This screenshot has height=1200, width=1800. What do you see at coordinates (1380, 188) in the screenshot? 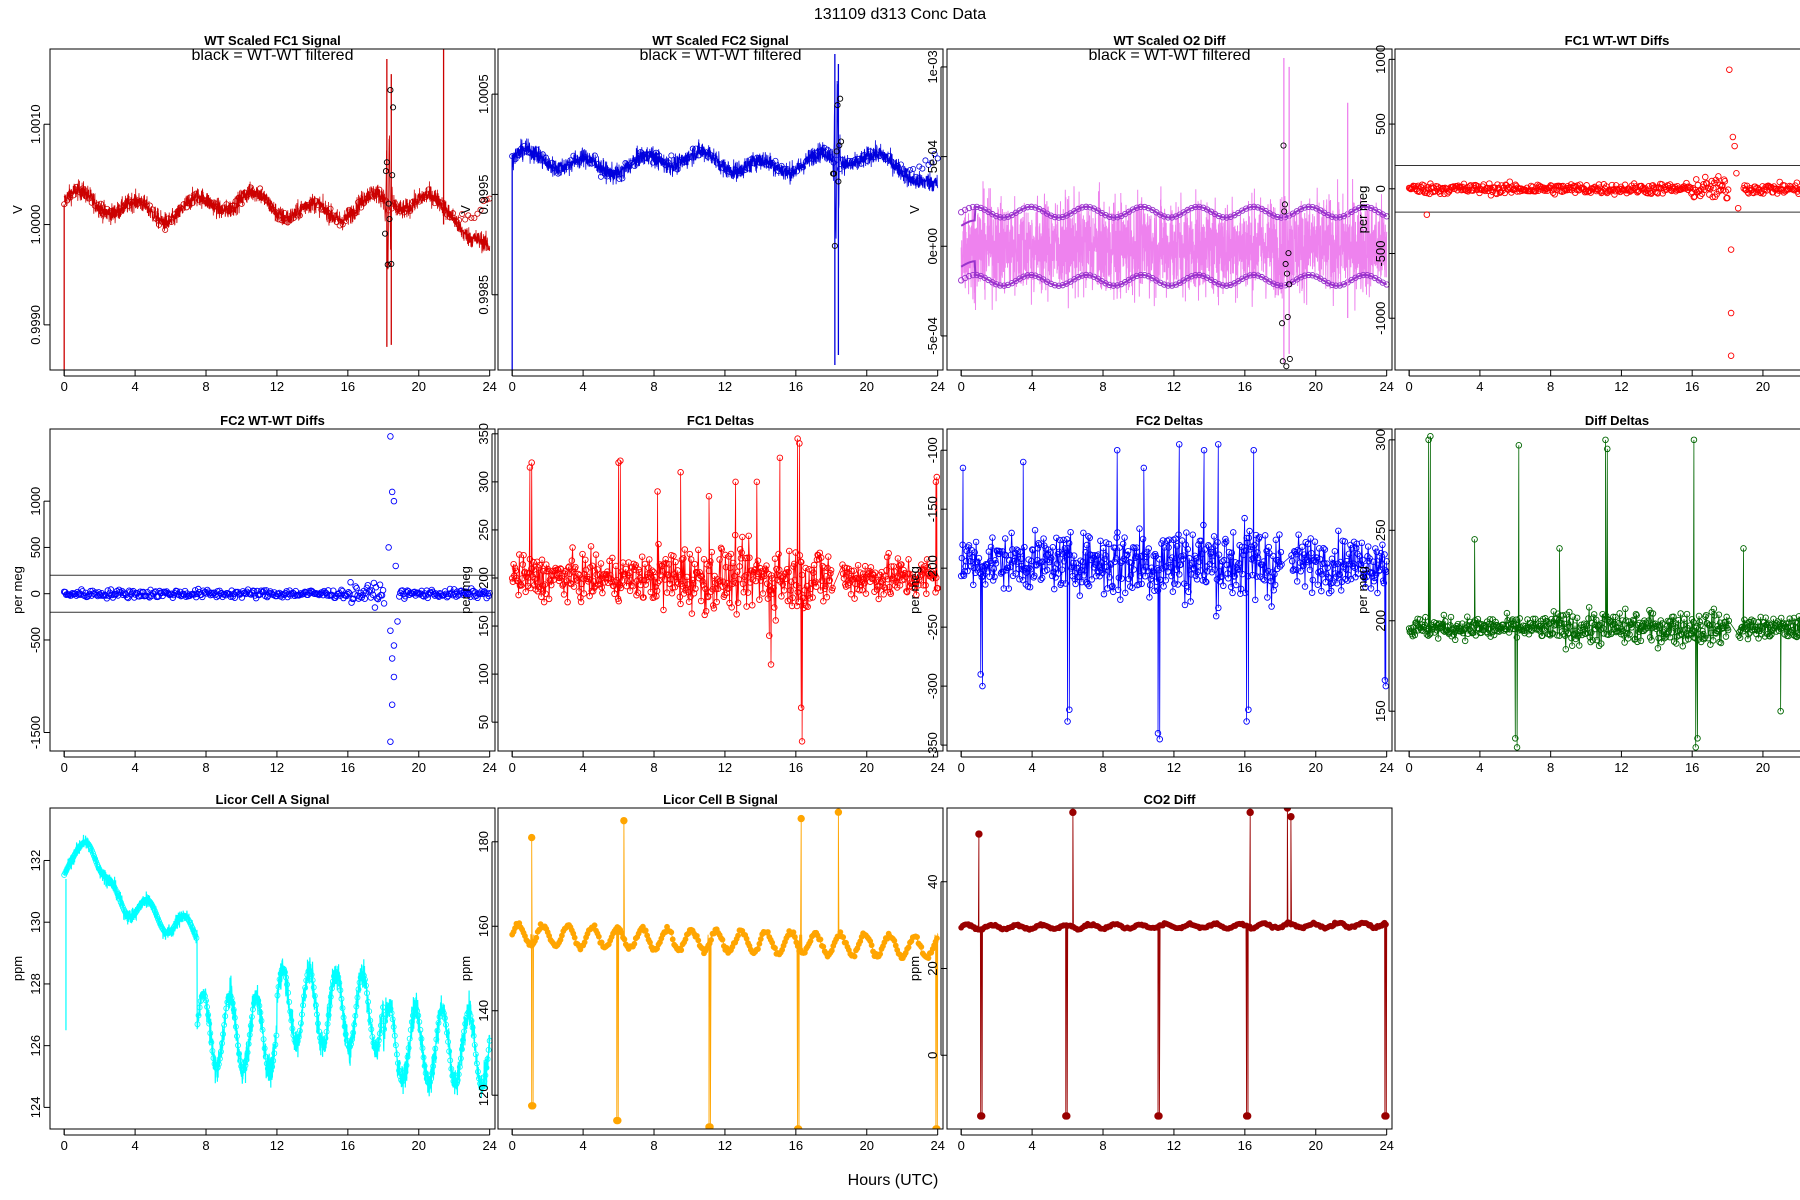
I see `y-tick-label: 0` at bounding box center [1380, 188].